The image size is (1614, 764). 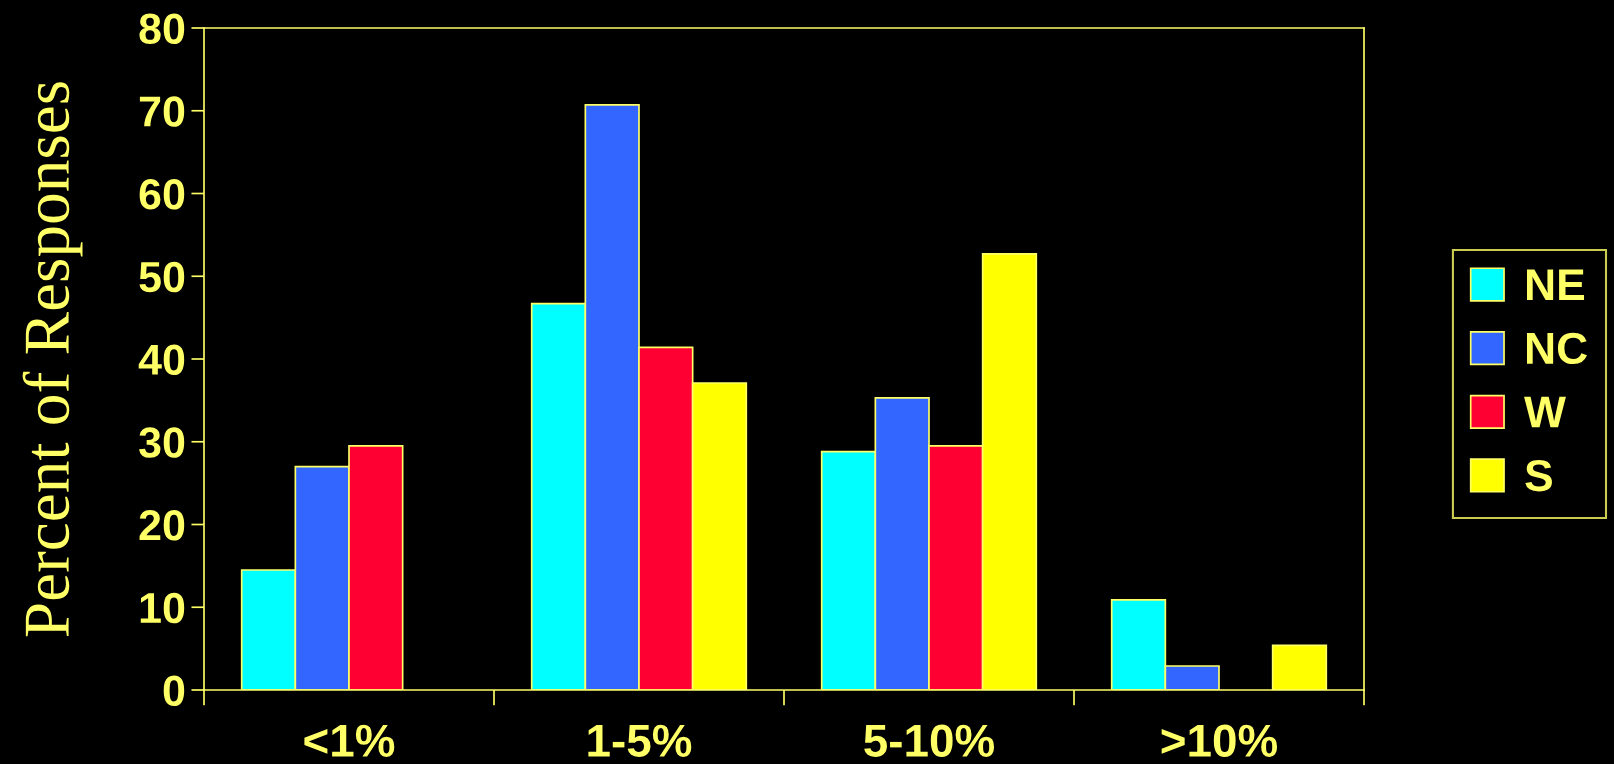 What do you see at coordinates (1219, 740) in the screenshot?
I see `x-tick-label: >10%` at bounding box center [1219, 740].